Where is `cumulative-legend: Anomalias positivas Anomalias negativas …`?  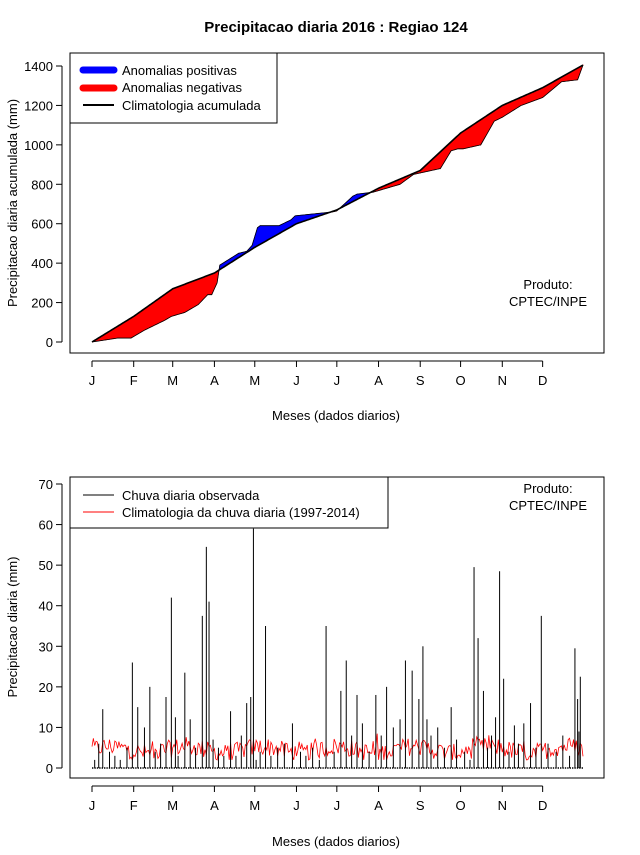
cumulative-legend: Anomalias positivas Anomalias negativas … is located at coordinates (173, 88).